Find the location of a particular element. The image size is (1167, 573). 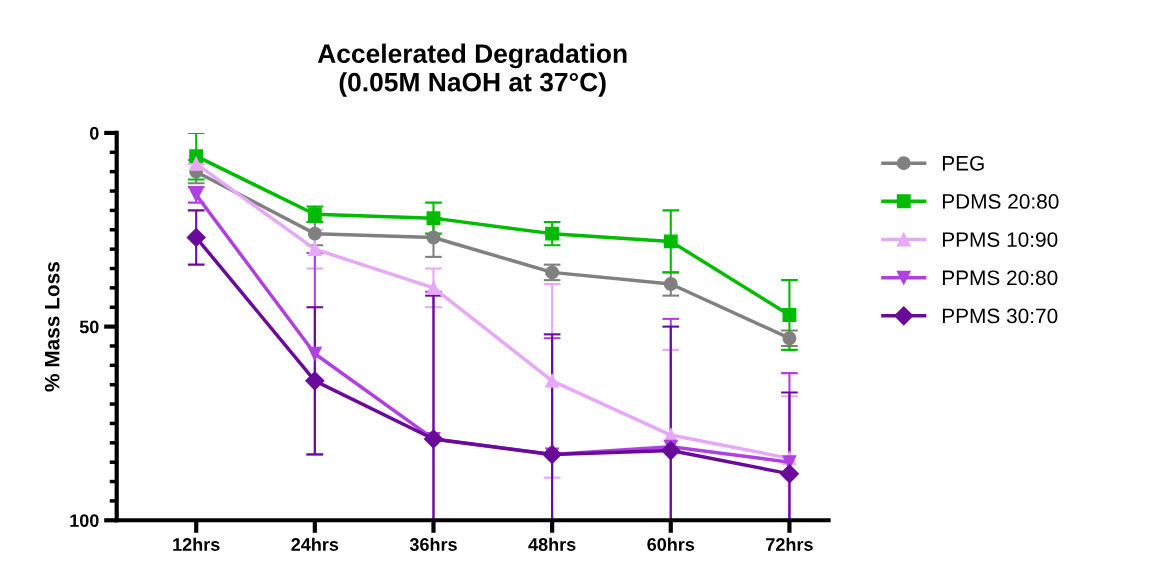

x-tick-label: 60hrs is located at coordinates (671, 544).